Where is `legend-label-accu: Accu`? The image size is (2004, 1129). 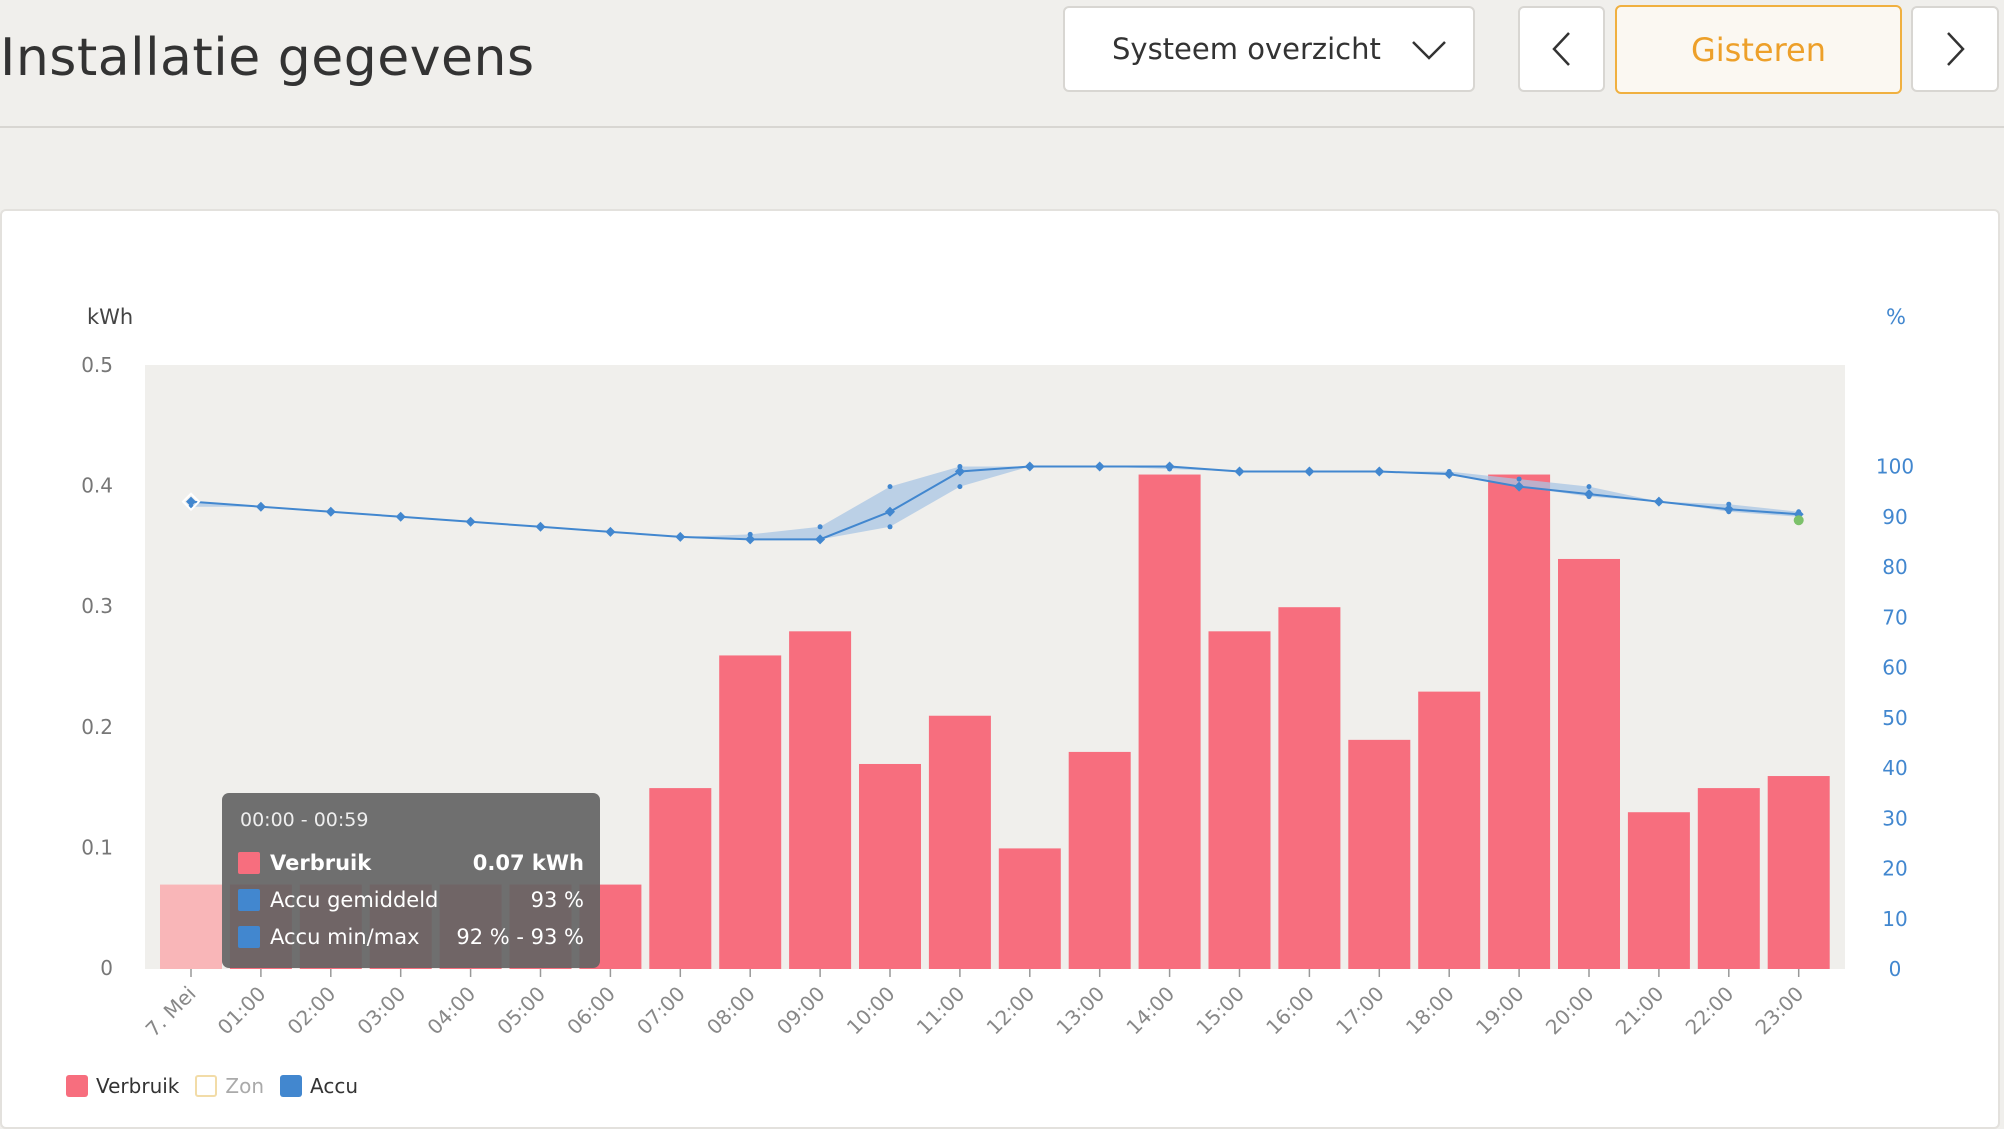
legend-label-accu: Accu is located at coordinates (334, 1086).